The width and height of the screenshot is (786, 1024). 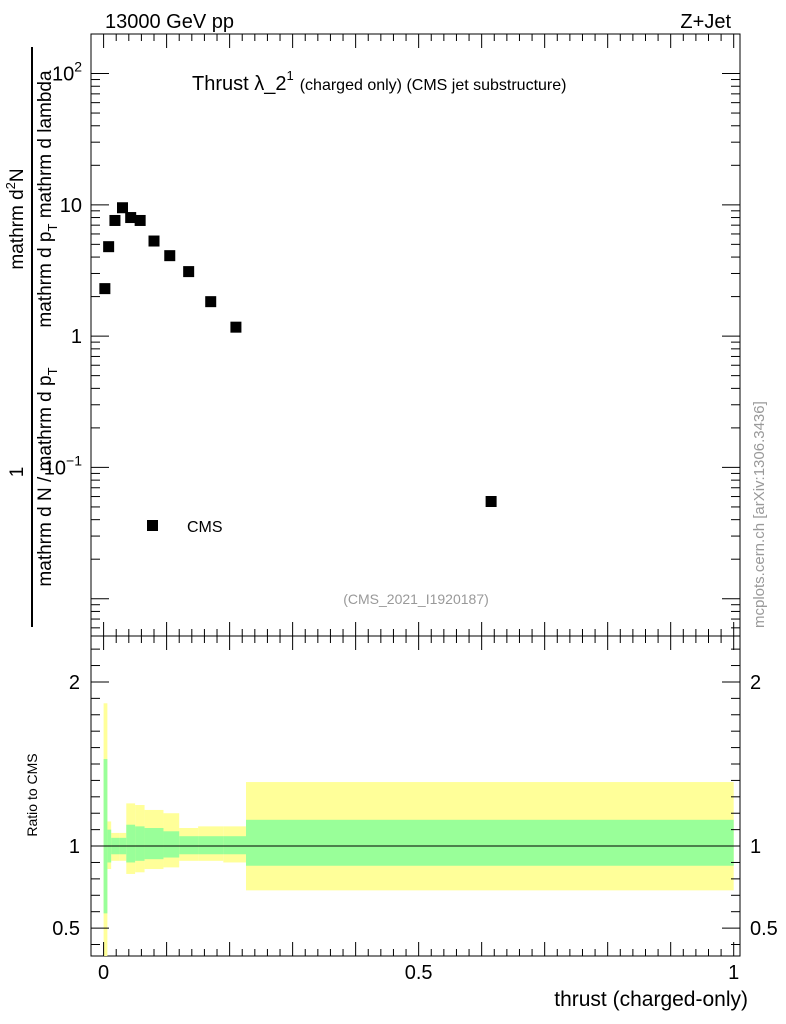 I want to click on ratio-y-tick-label: 2, so click(x=74, y=683).